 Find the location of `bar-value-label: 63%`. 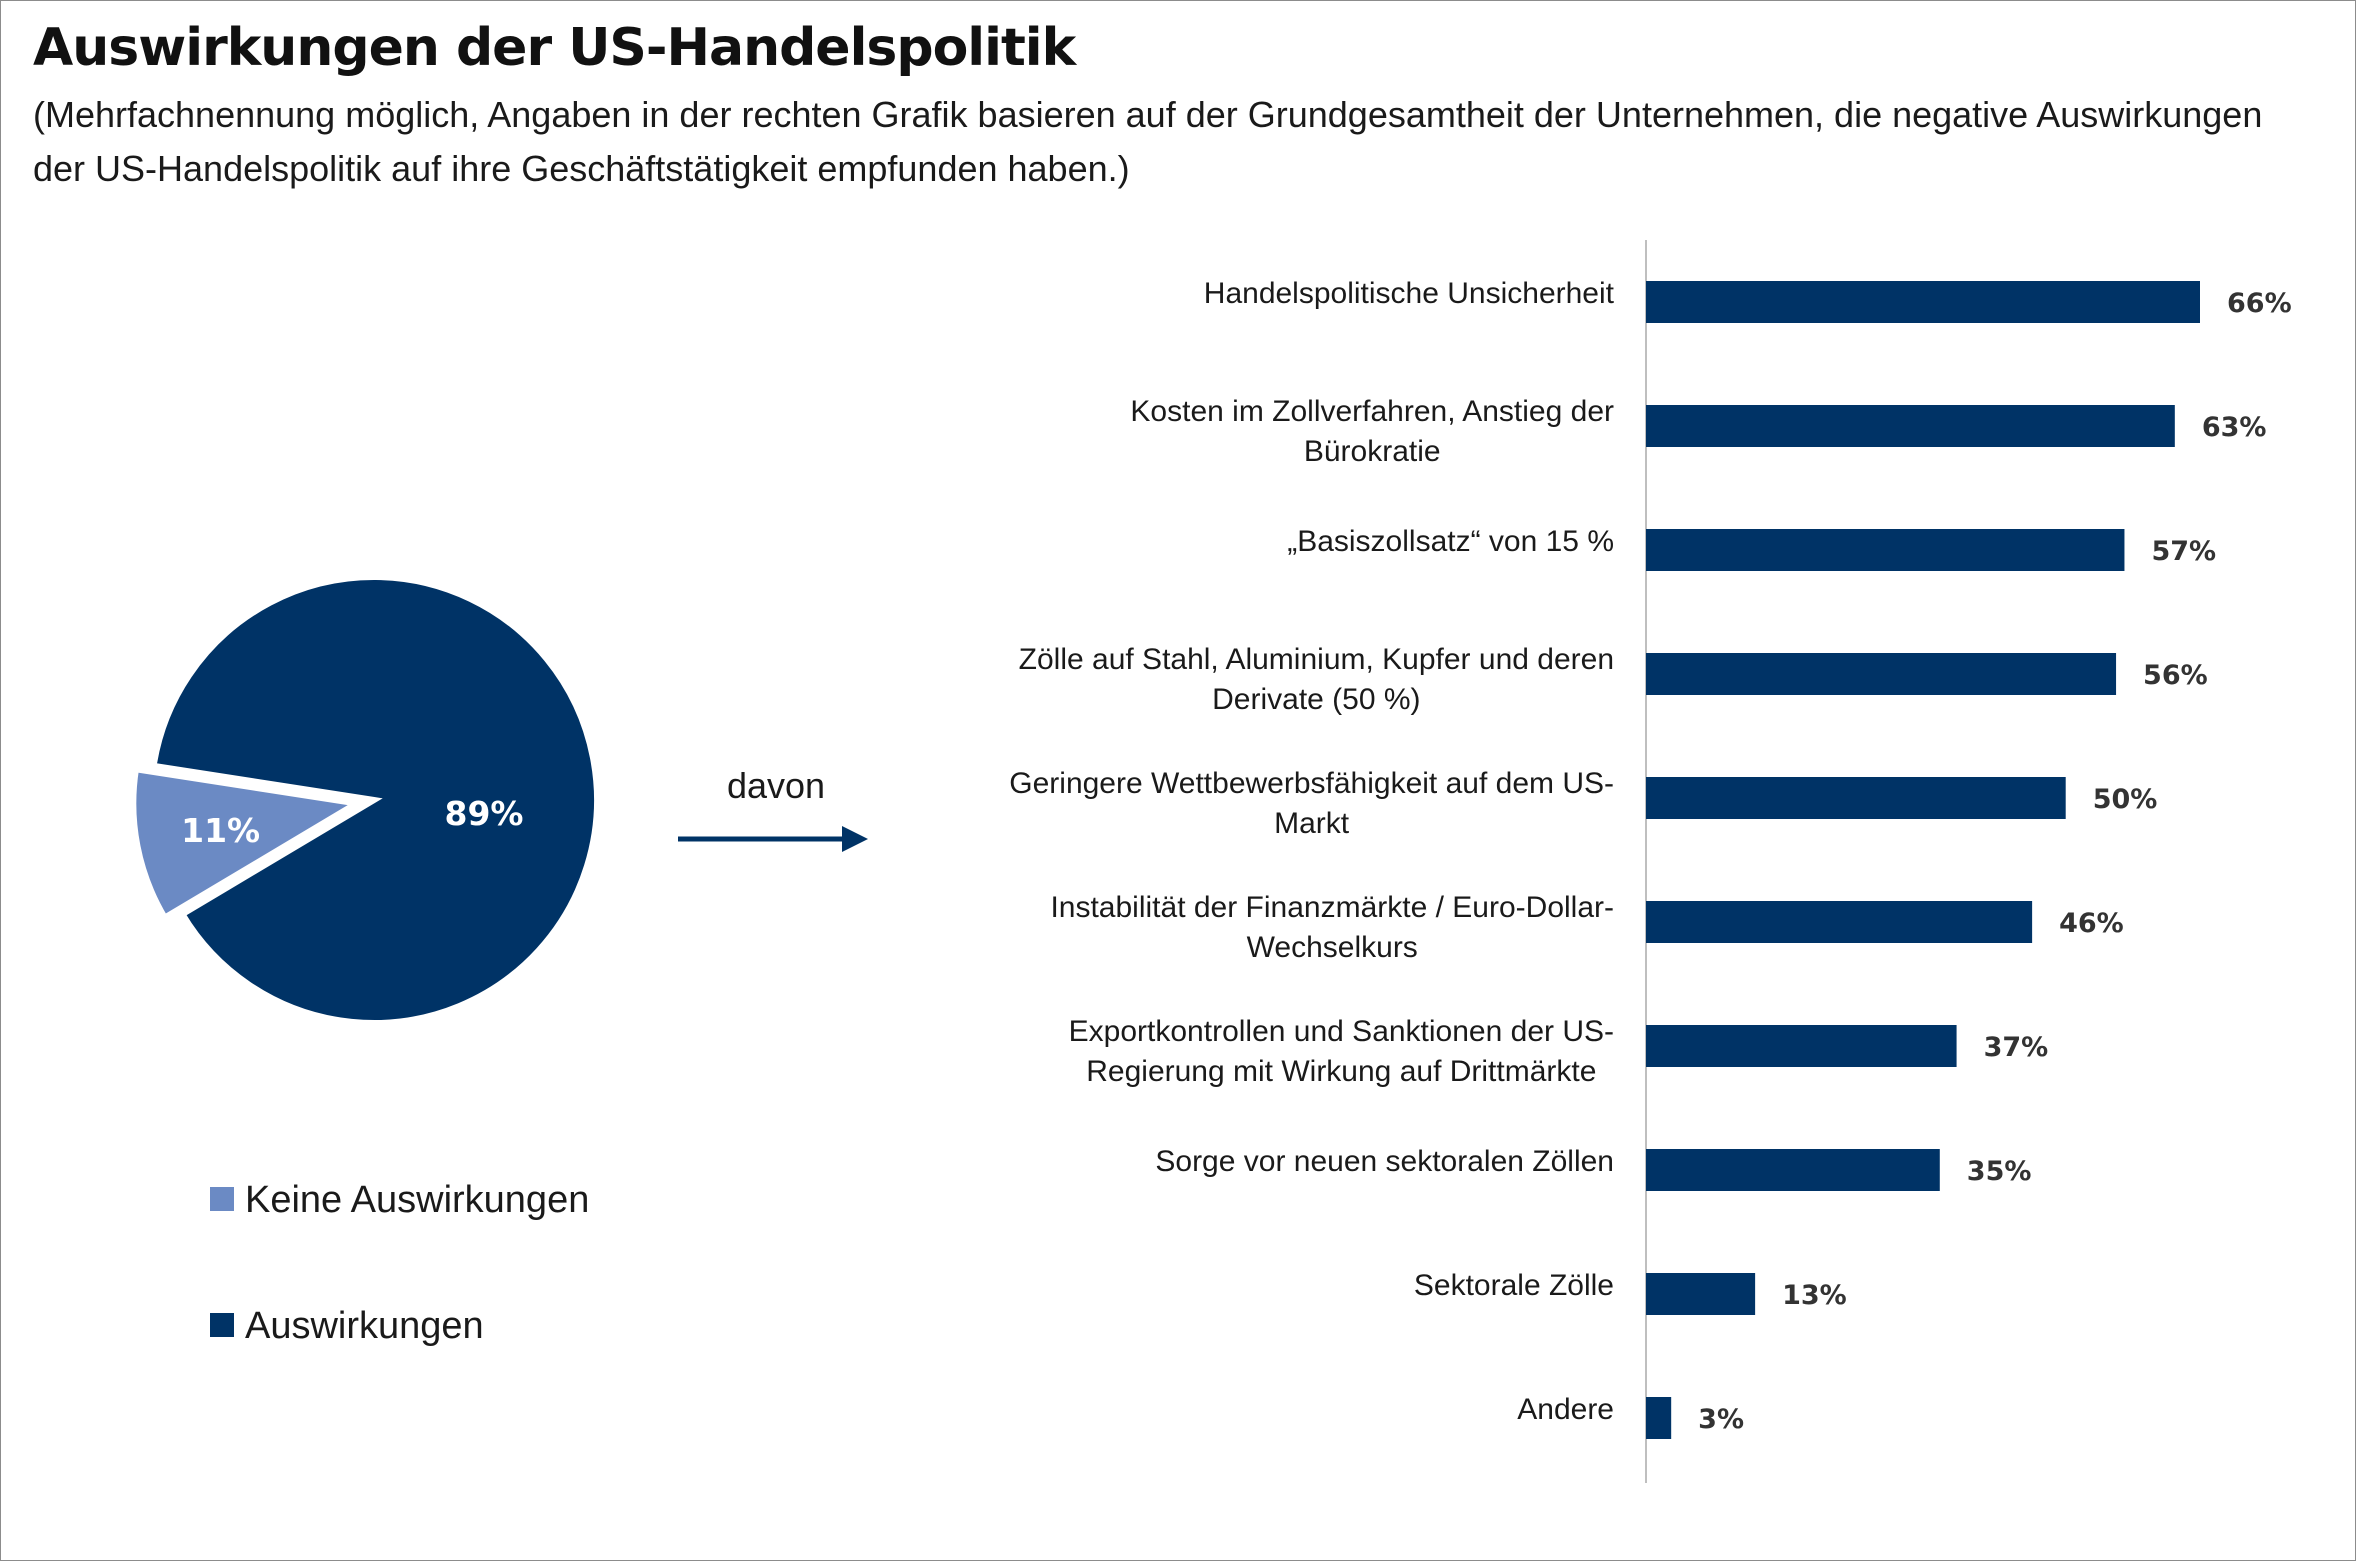

bar-value-label: 63% is located at coordinates (2234, 427).